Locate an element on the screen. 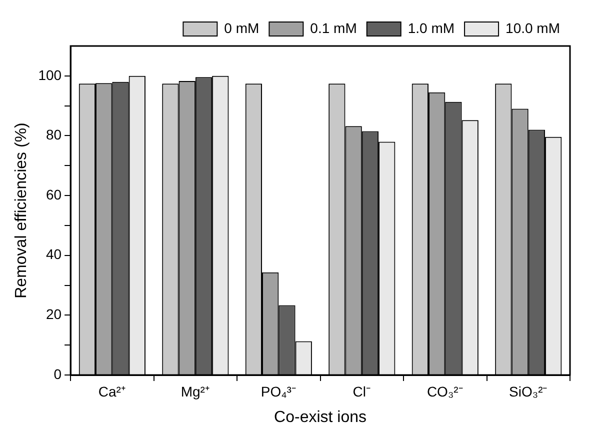  legend-label: 1.0 mM is located at coordinates (431, 28).